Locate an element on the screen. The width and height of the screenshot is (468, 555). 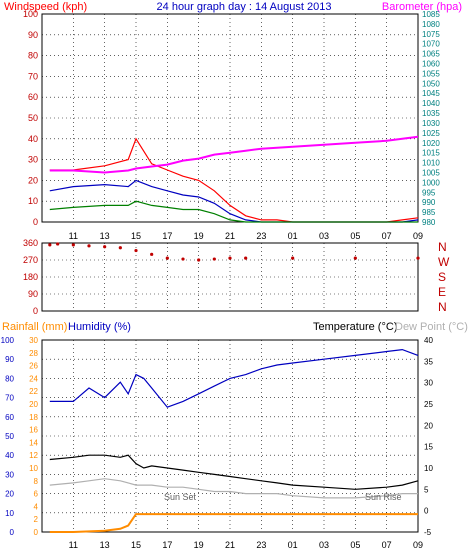
temp-y-tick: 30 is located at coordinates (428, 383).